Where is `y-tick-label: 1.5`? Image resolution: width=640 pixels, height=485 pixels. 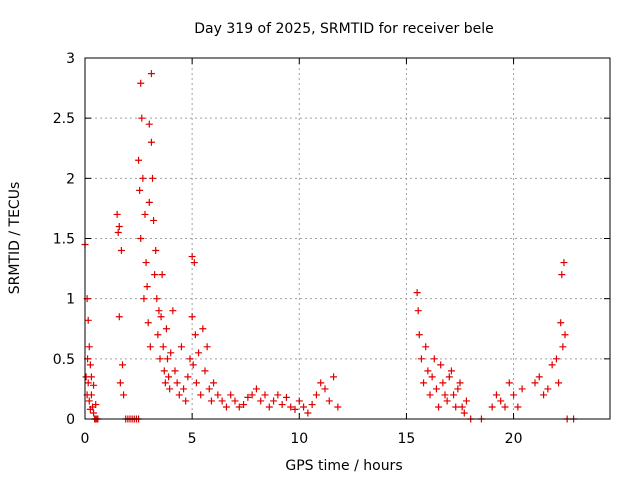
y-tick-label: 1.5 is located at coordinates (64, 240).